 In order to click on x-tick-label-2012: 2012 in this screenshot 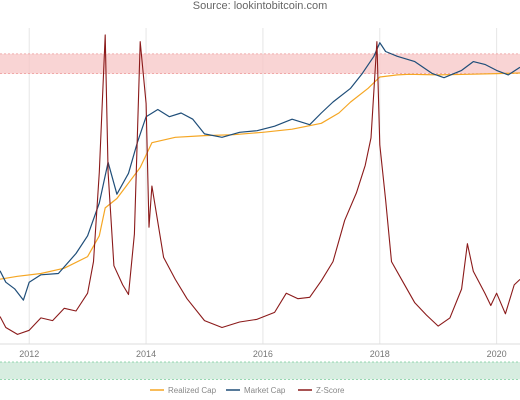, I will do `click(29, 354)`.